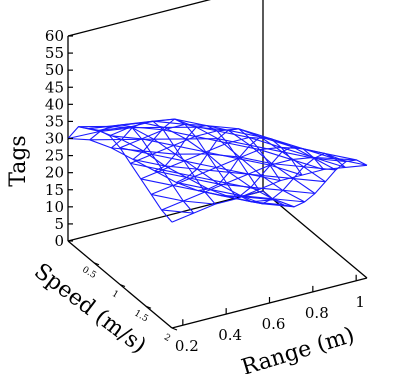 The image size is (400, 374). What do you see at coordinates (139, 18) in the screenshot?
I see `frame-edge-back-top` at bounding box center [139, 18].